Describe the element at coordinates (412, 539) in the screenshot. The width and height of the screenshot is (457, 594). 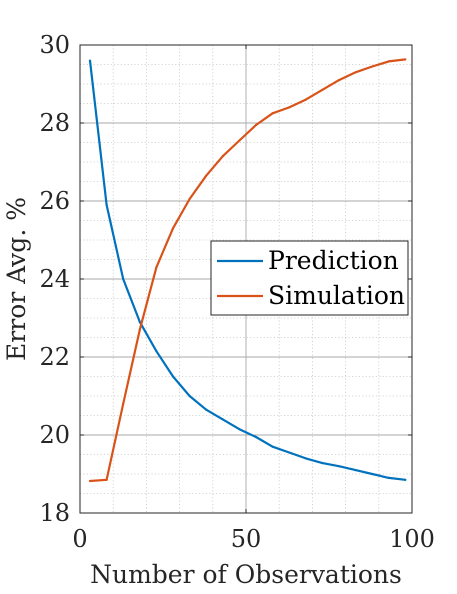
I see `x-tick-label: 100` at that location.